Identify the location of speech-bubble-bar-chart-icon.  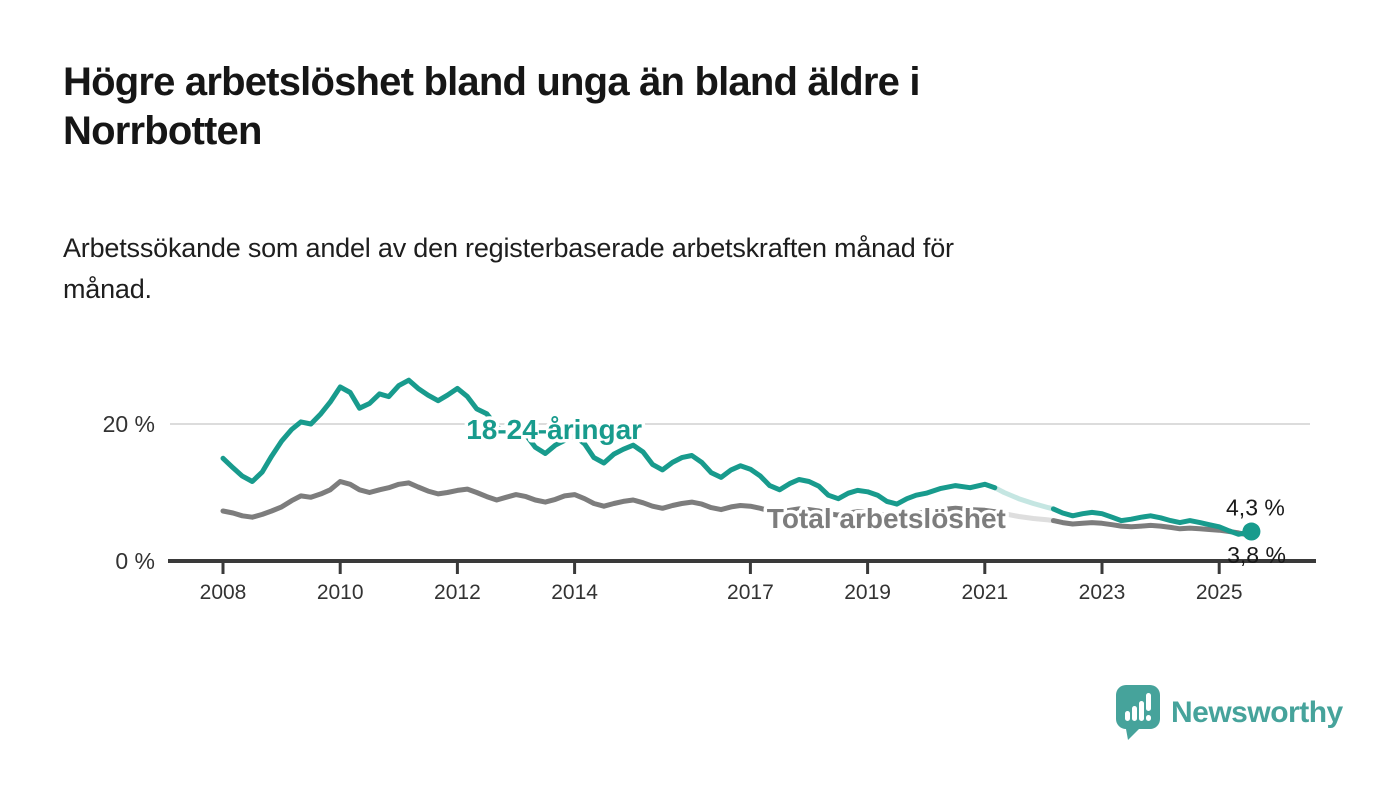
(1138, 712).